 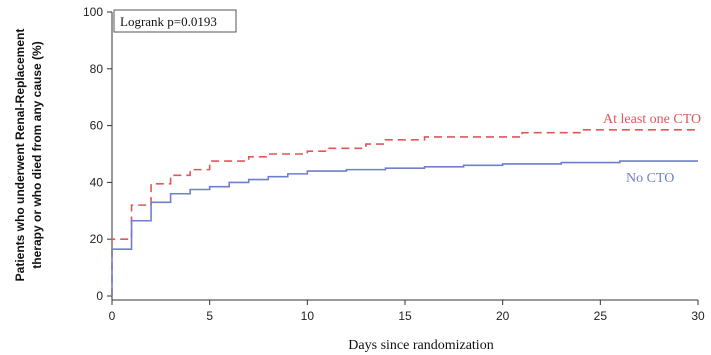 I want to click on y-tick-label: 20, so click(x=97, y=239).